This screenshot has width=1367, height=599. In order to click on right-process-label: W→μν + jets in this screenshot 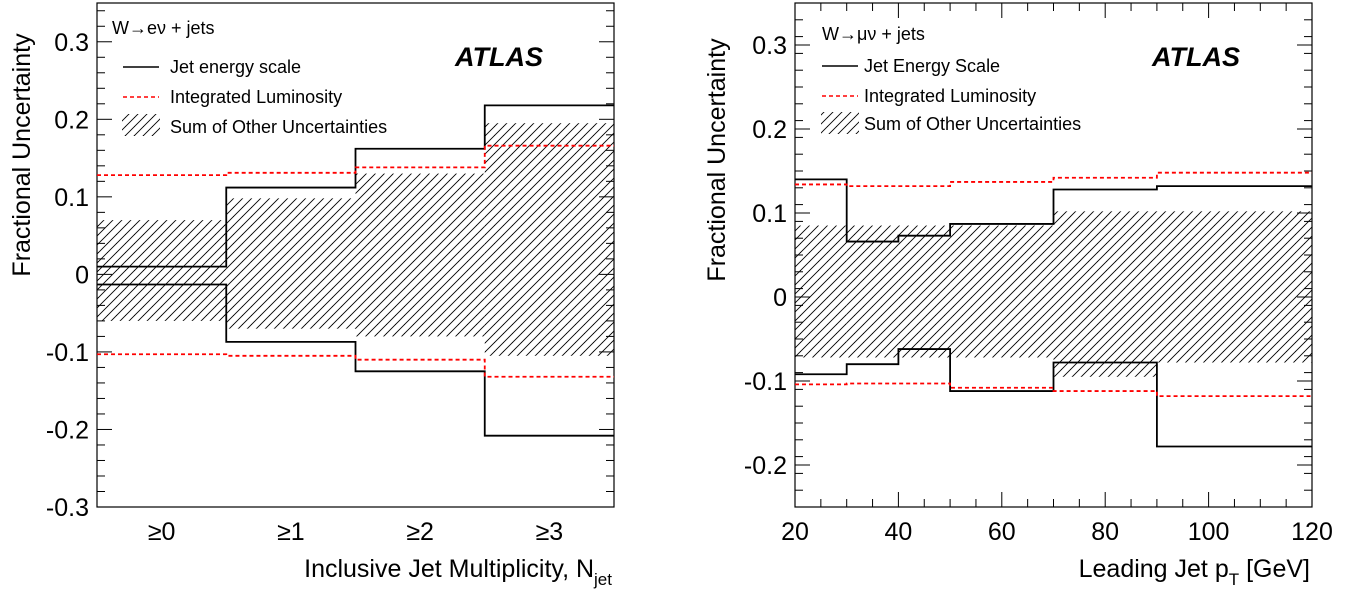, I will do `click(873, 34)`.